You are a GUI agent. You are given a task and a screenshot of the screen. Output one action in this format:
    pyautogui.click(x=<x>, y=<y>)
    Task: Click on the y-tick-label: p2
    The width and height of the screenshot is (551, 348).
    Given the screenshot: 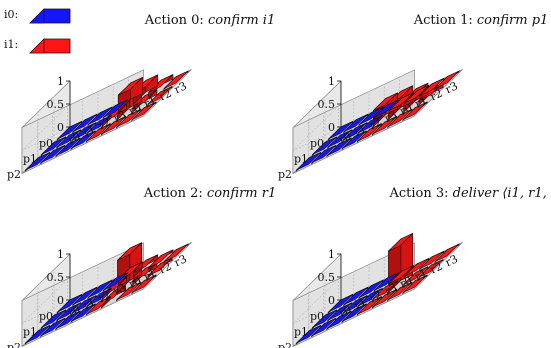 What is the action you would take?
    pyautogui.click(x=14, y=344)
    